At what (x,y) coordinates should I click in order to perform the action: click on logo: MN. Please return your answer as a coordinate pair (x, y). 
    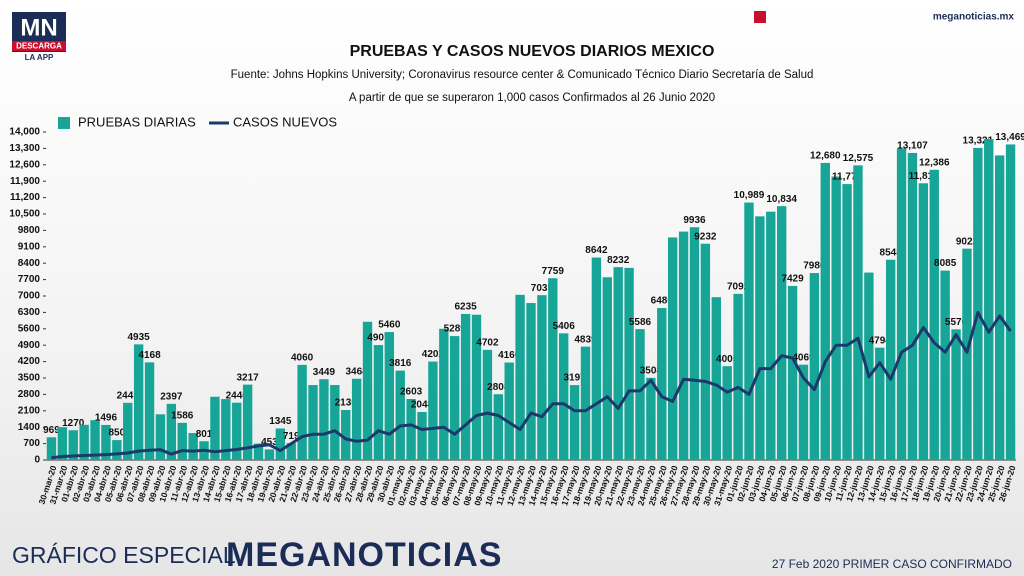
    Looking at the image, I should click on (38, 27).